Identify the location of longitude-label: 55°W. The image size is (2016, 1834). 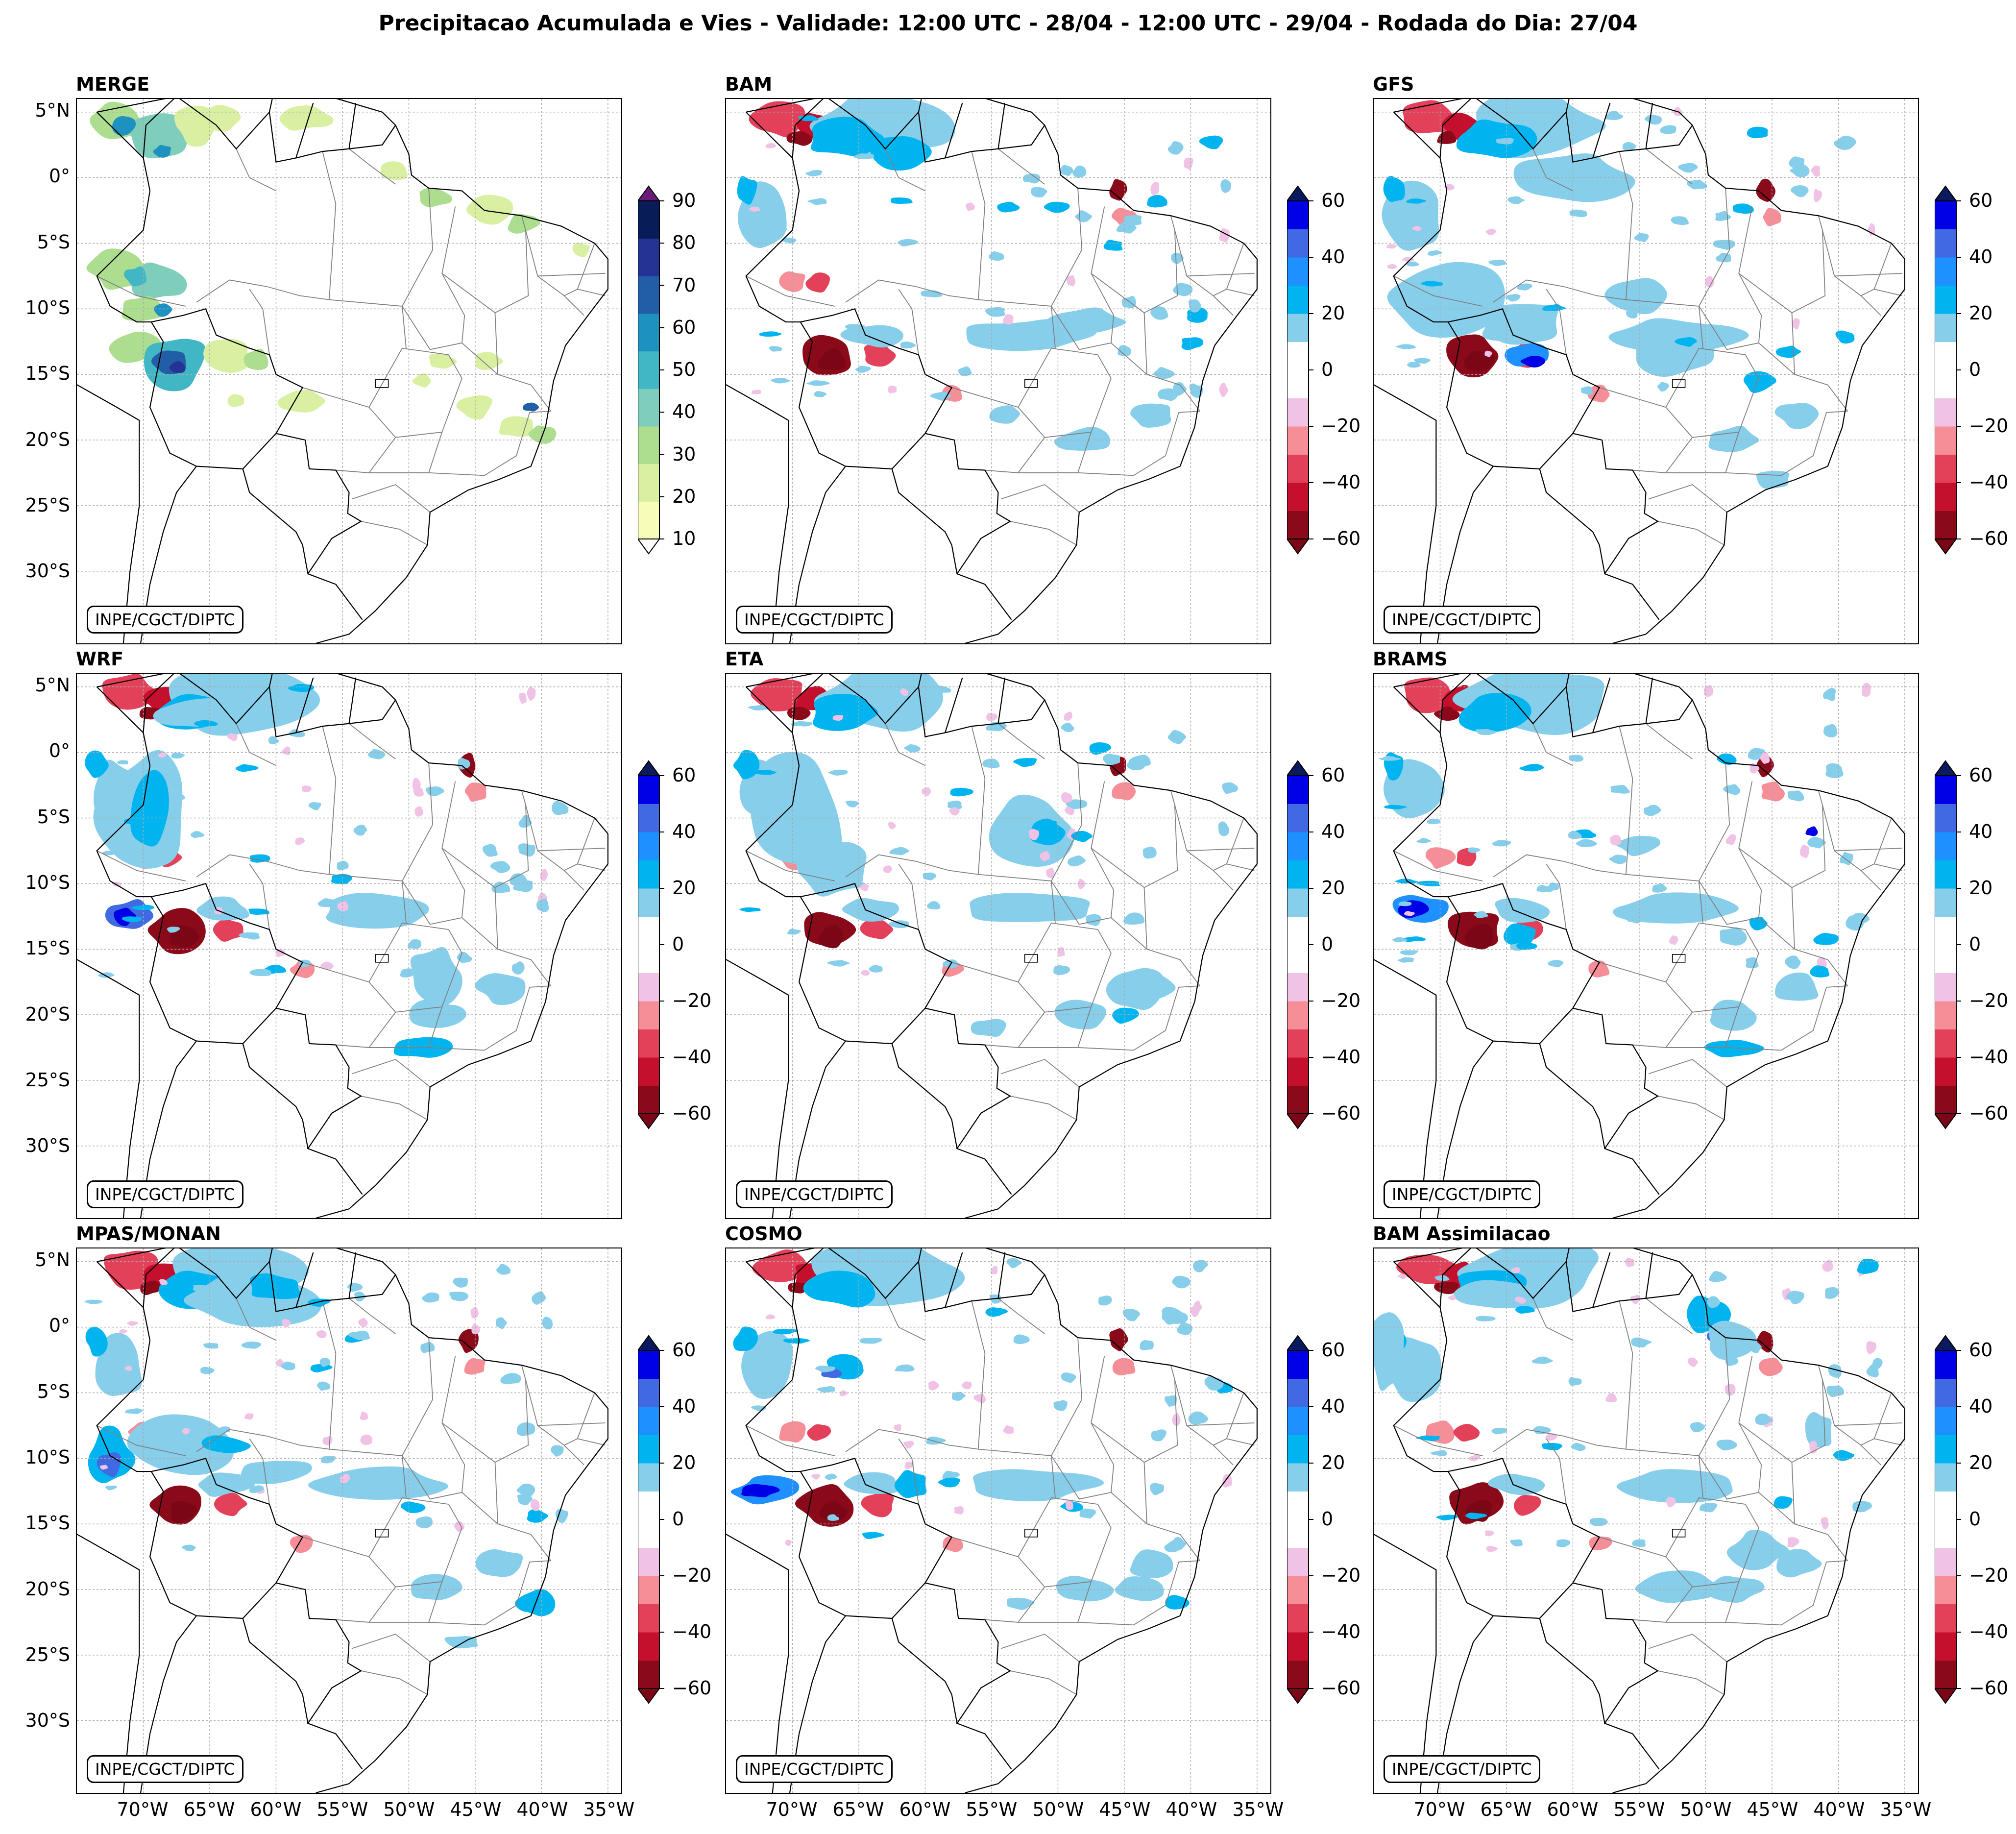
(992, 1809).